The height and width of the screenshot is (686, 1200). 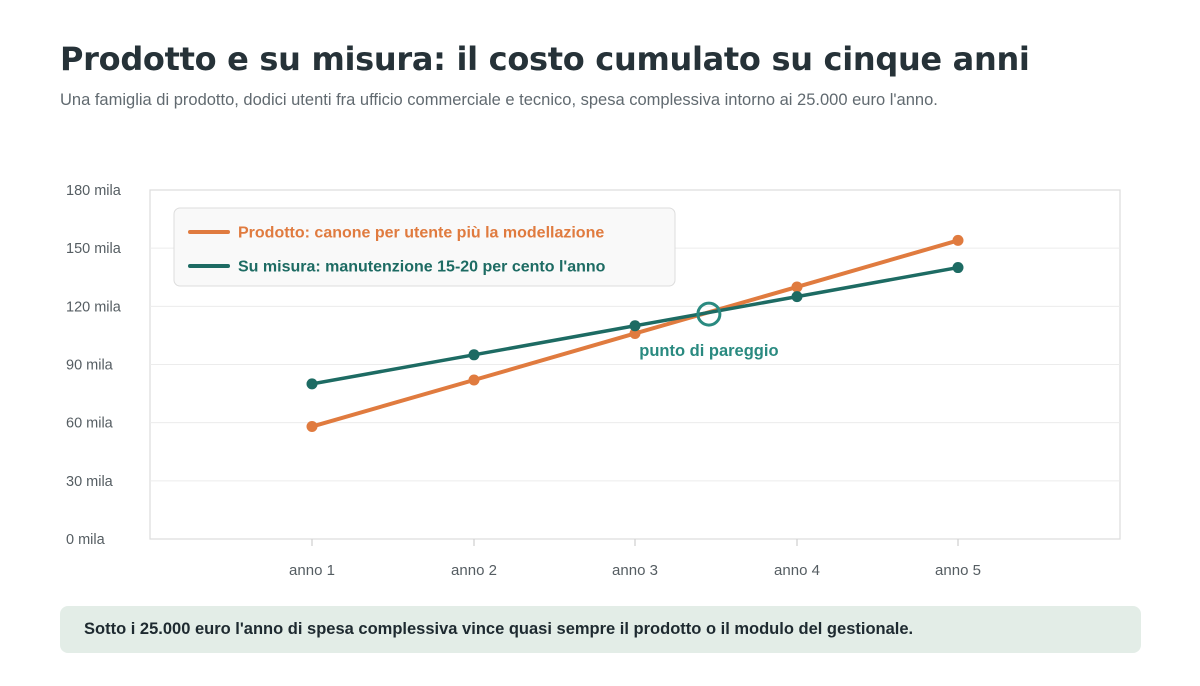 I want to click on y-tick-label: 180 mila, so click(x=94, y=191).